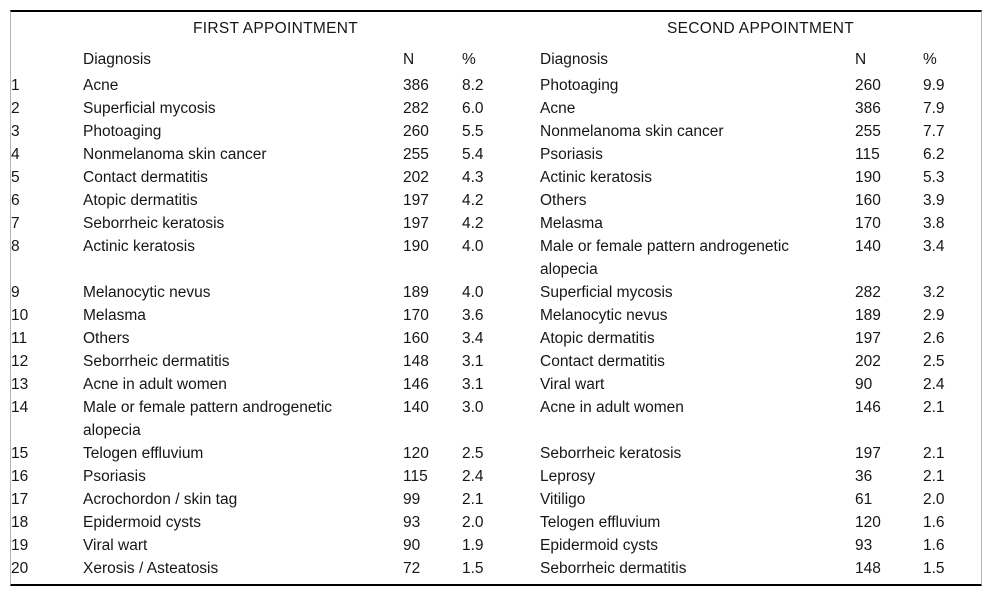 The height and width of the screenshot is (603, 992). What do you see at coordinates (15, 223) in the screenshot?
I see `rank-cell: 7` at bounding box center [15, 223].